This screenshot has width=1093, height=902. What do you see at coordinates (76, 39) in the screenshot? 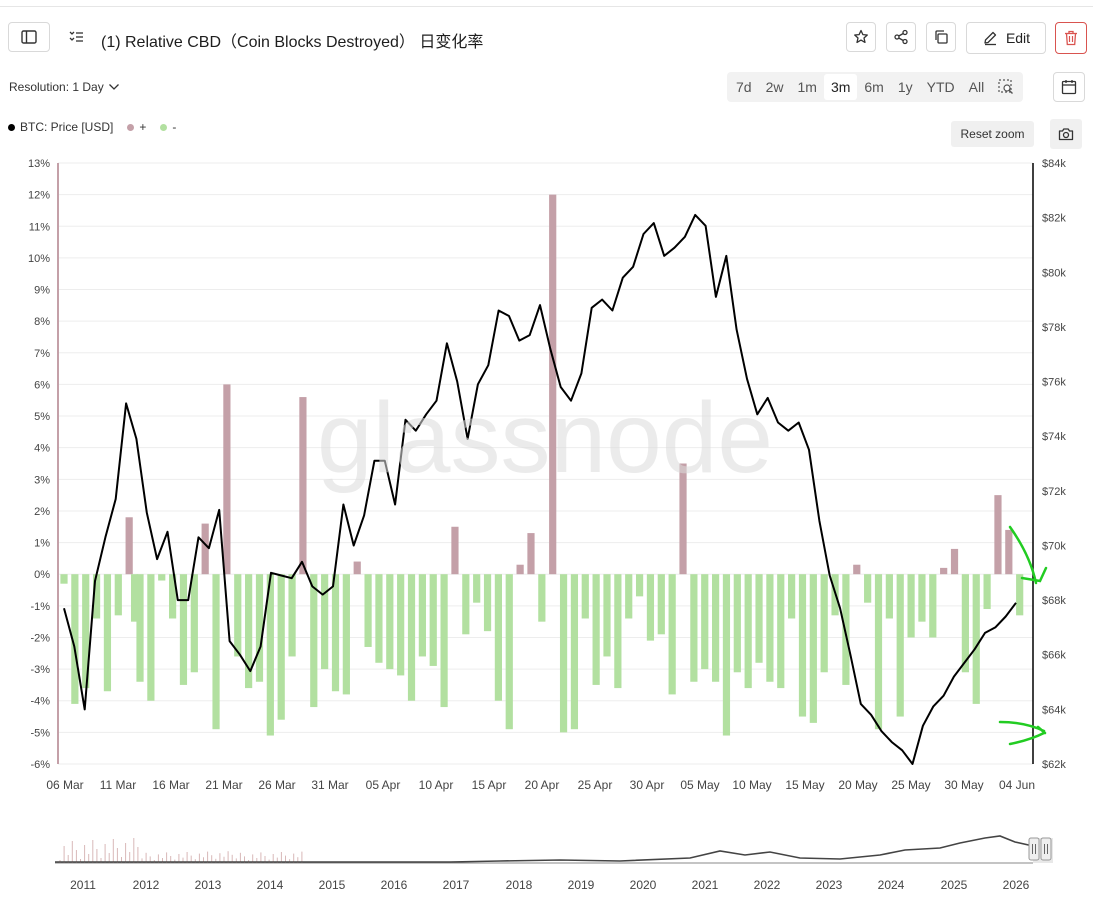
I see `list-icon` at bounding box center [76, 39].